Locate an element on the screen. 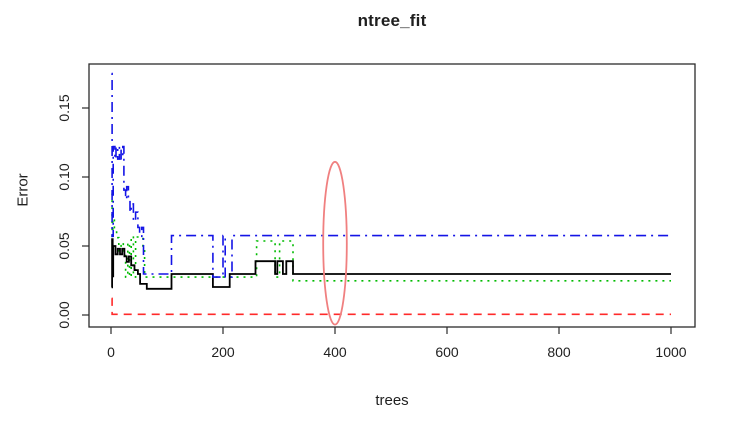 The height and width of the screenshot is (434, 735). x-tick-label: 400 is located at coordinates (335, 352).